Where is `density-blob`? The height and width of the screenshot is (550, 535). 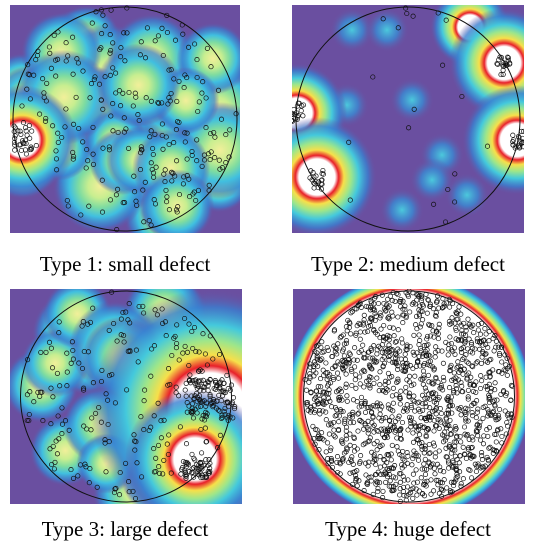 density-blob is located at coordinates (43, 140).